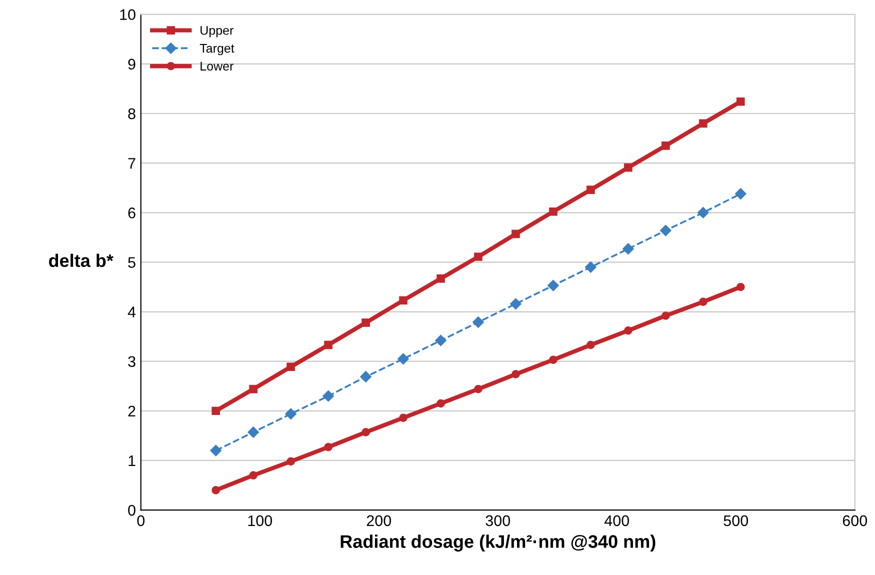 The height and width of the screenshot is (575, 875). What do you see at coordinates (132, 213) in the screenshot?
I see `y-tick-label: 6` at bounding box center [132, 213].